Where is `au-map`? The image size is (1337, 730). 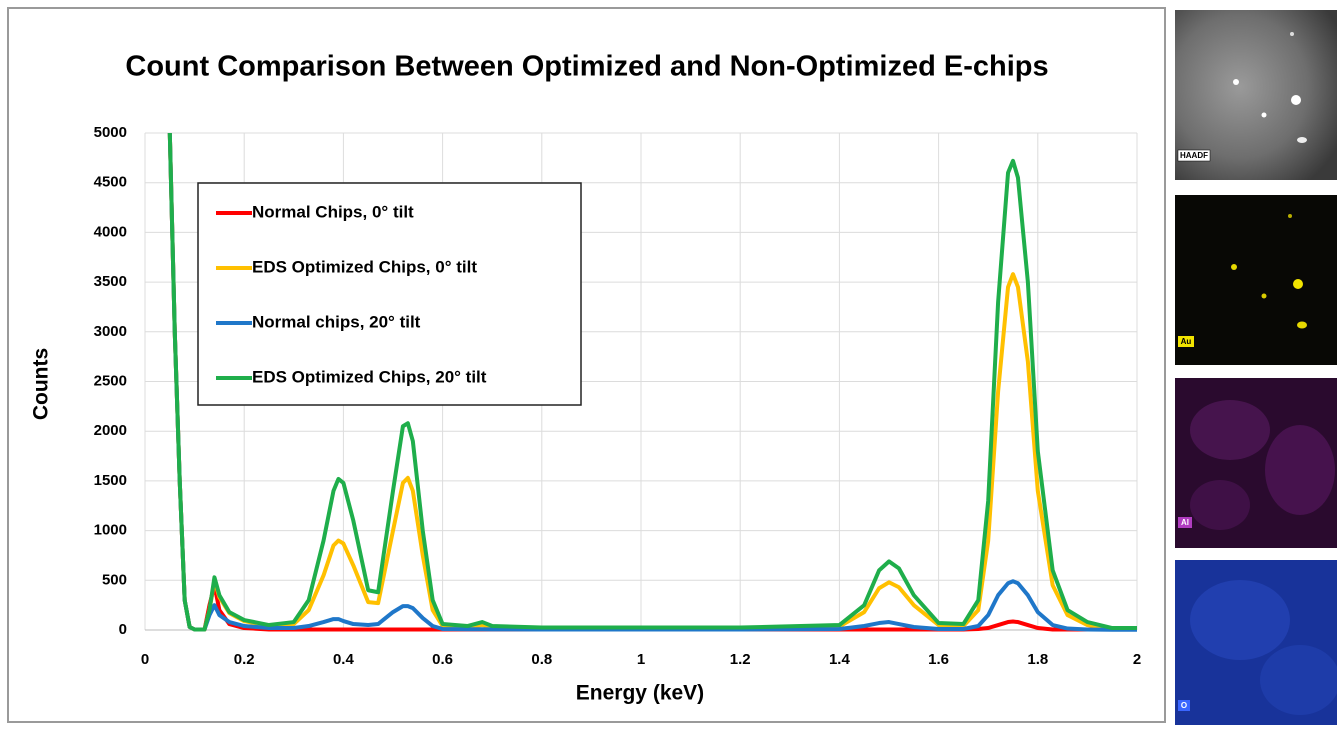 au-map is located at coordinates (1256, 280).